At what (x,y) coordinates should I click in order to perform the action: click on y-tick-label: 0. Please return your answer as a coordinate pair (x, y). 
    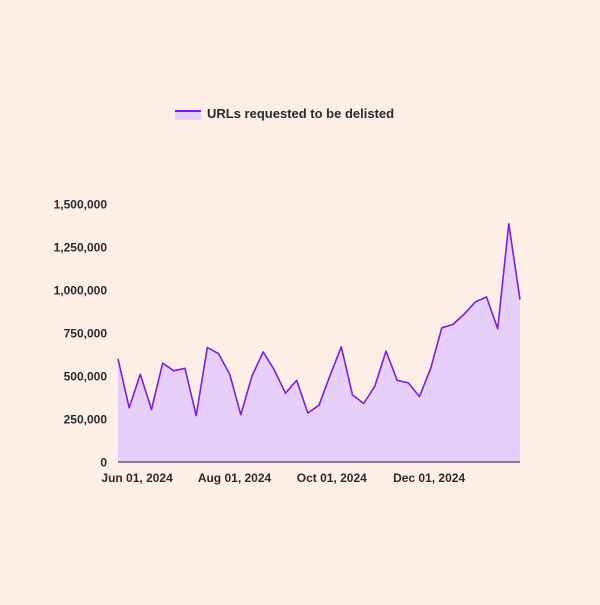
    Looking at the image, I should click on (103, 463).